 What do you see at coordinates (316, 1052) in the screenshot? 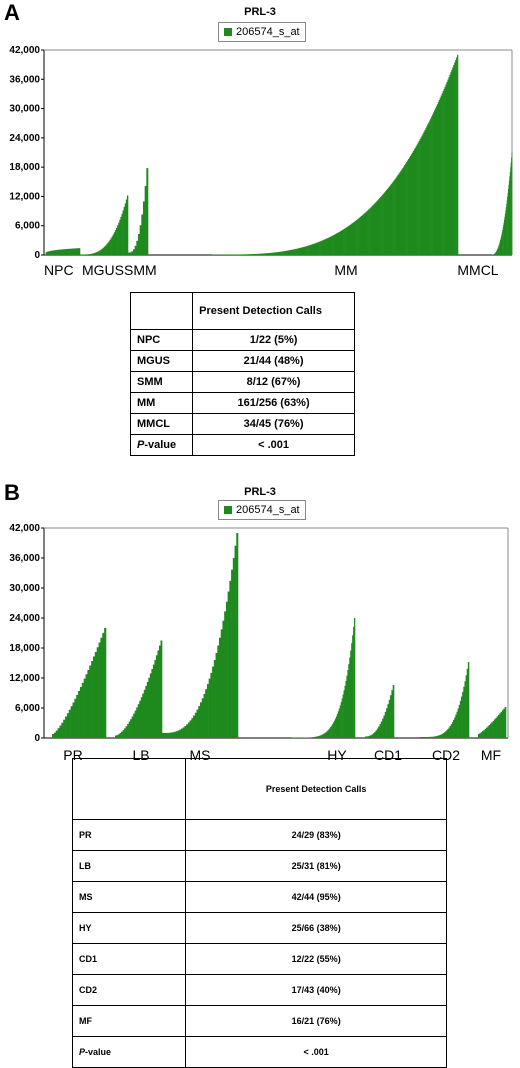
I see `pvalue-value: < .001` at bounding box center [316, 1052].